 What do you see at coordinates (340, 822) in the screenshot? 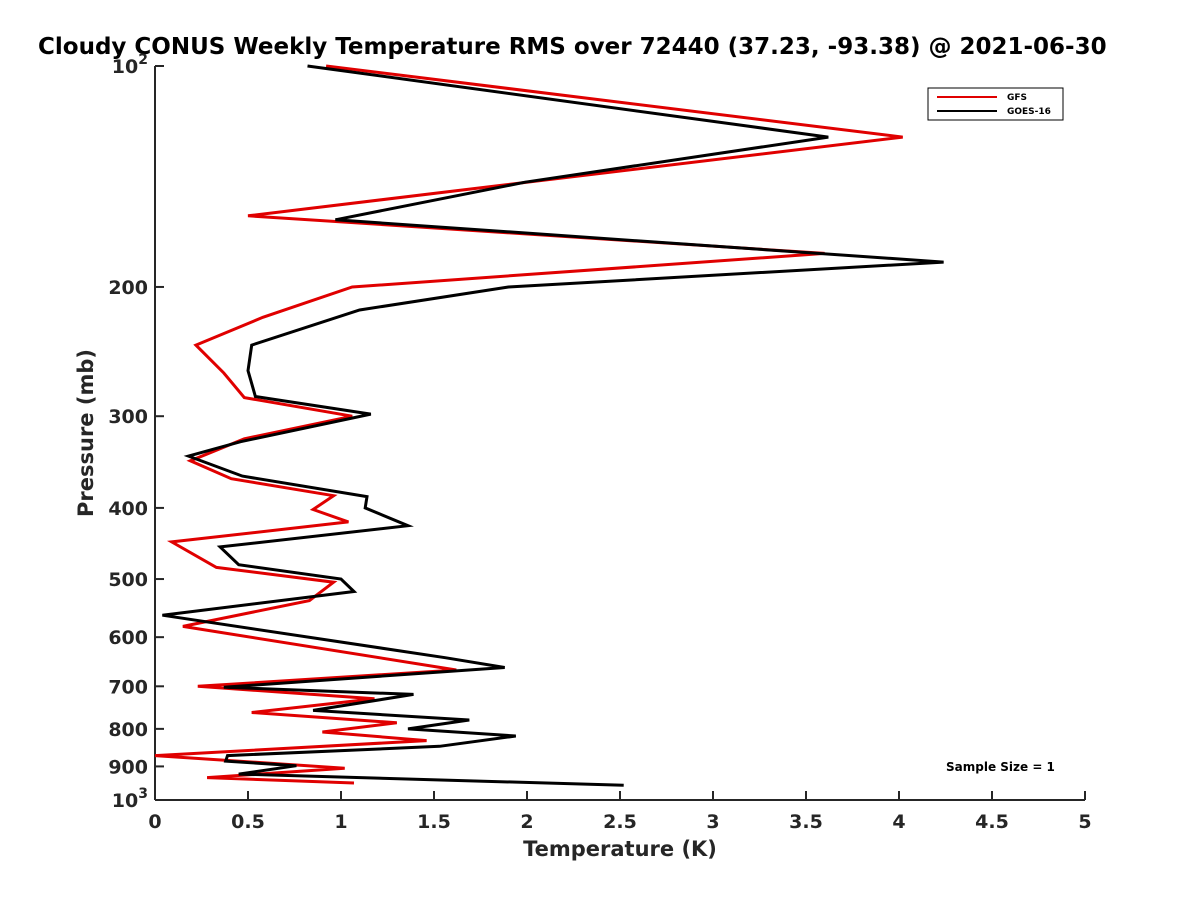
I see `x-tick-label: 1` at bounding box center [340, 822].